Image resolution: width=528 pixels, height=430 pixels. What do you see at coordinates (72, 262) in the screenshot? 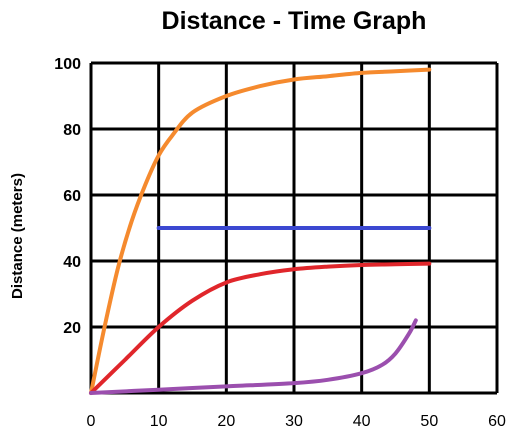
I see `y-tick-label: 40` at bounding box center [72, 262].